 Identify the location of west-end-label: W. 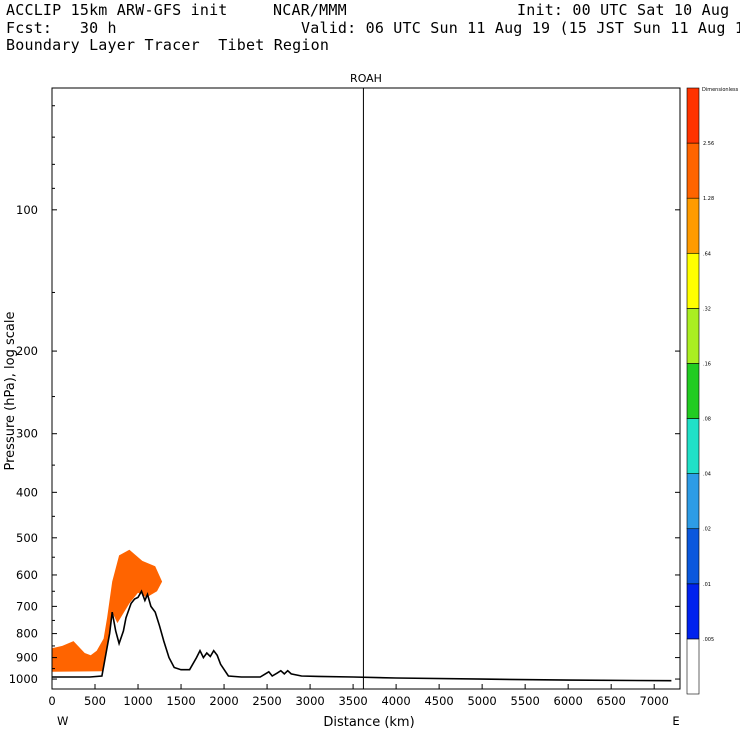
(62, 721).